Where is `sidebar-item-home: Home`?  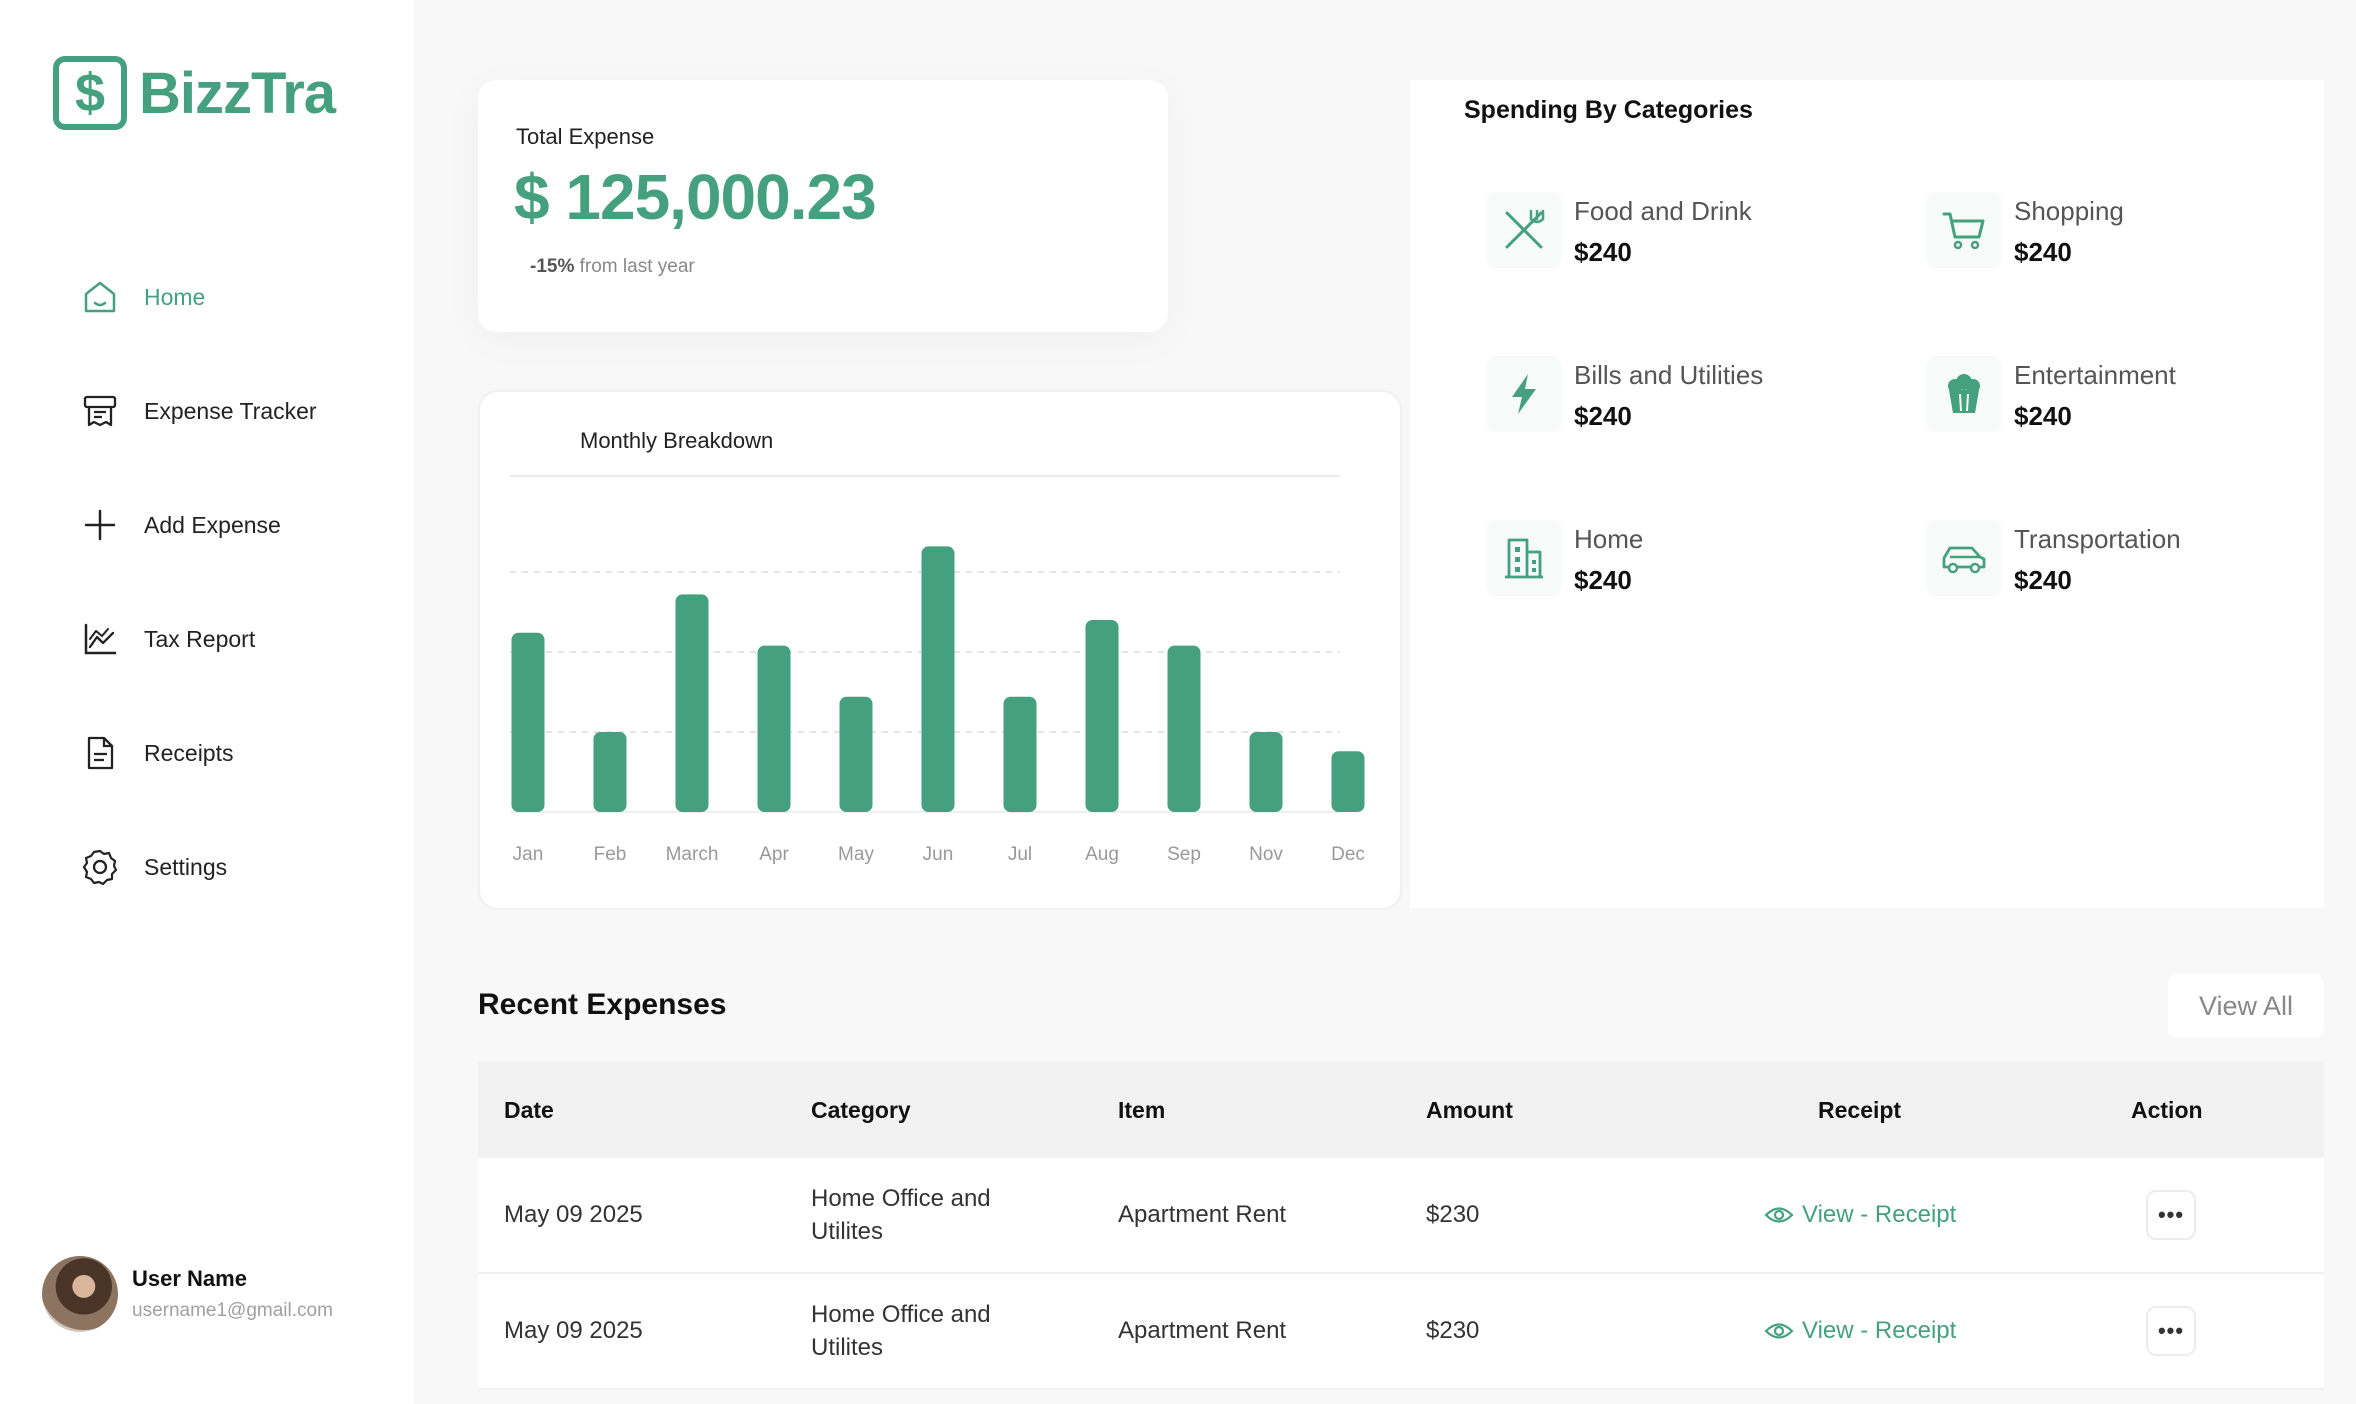 sidebar-item-home: Home is located at coordinates (198, 297).